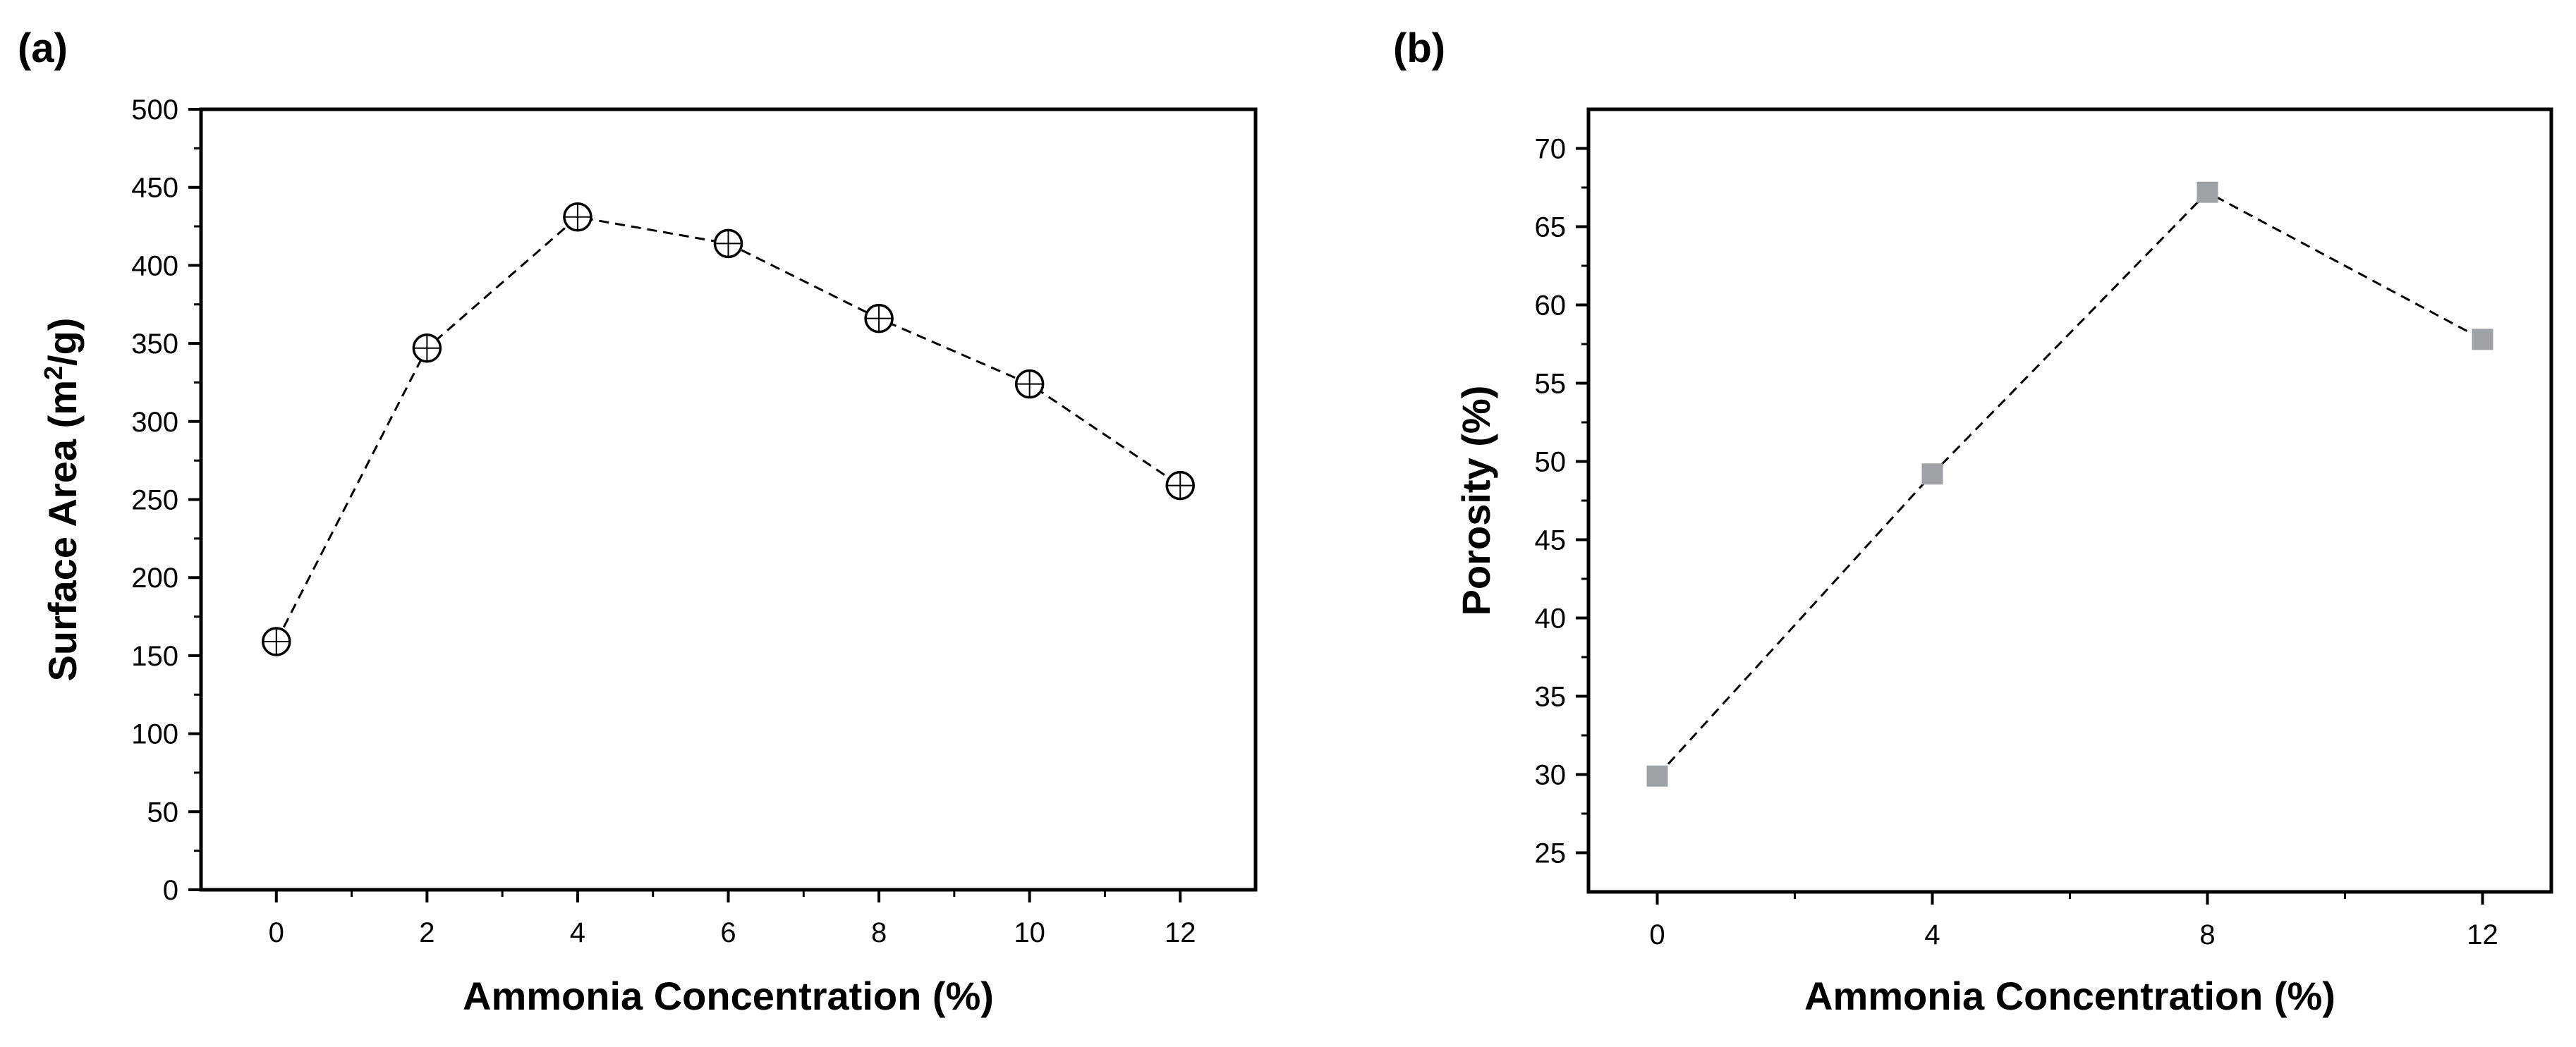 This screenshot has height=1047, width=2576. What do you see at coordinates (1419, 48) in the screenshot?
I see `panel-label-b: (b)` at bounding box center [1419, 48].